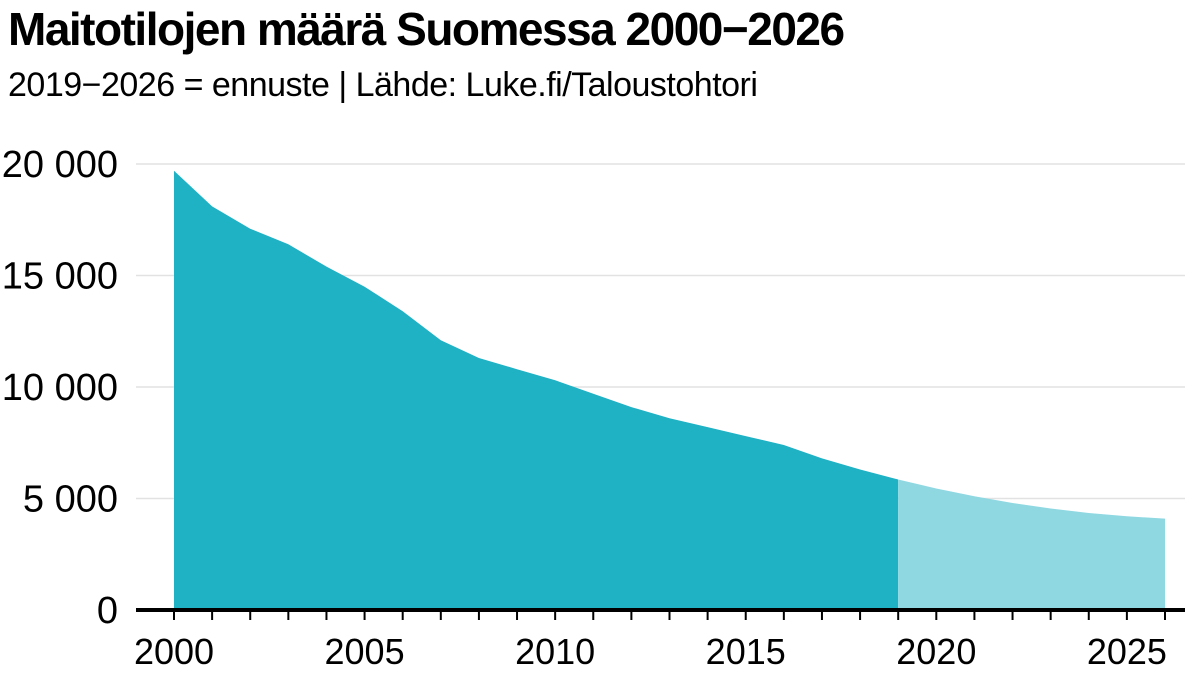  I want to click on y-tick-label: 15 000, so click(60, 277).